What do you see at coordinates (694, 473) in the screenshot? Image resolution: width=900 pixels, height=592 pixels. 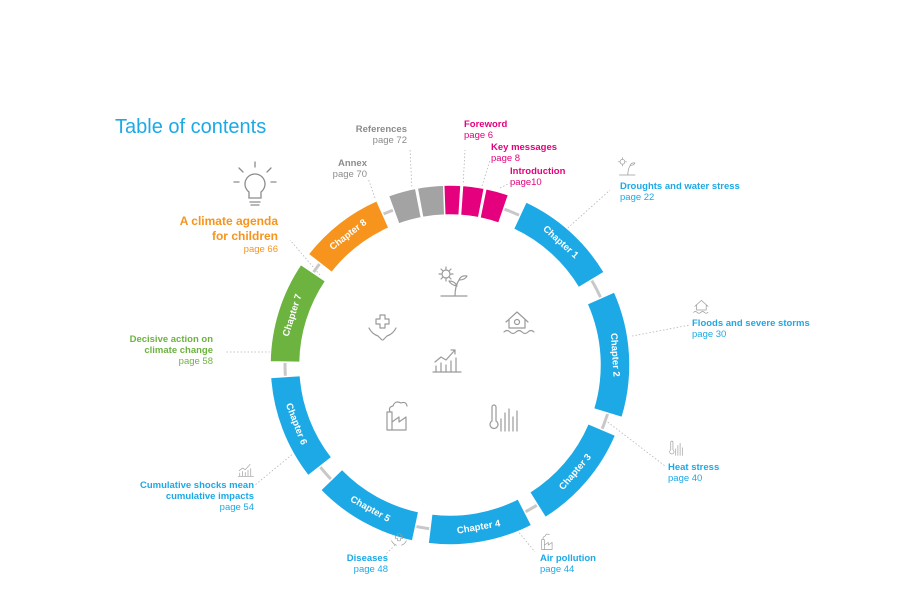 I see `toc-entry-chapter-3: Heat stress page 40` at bounding box center [694, 473].